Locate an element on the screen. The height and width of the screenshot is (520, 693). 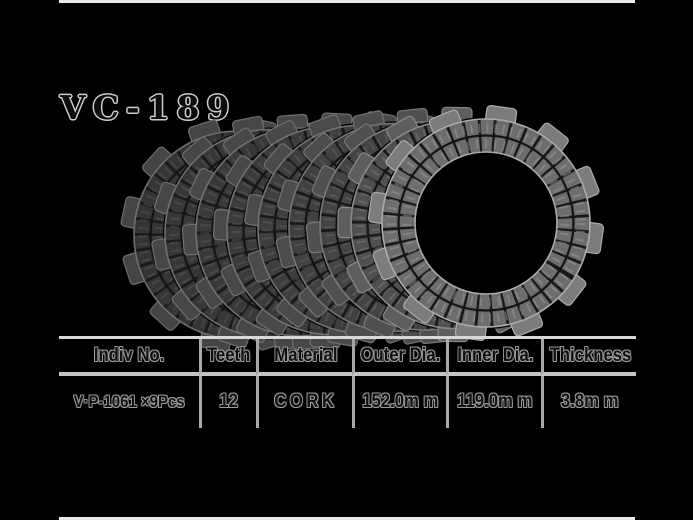
scan-edge-line-top is located at coordinates (347, 1).